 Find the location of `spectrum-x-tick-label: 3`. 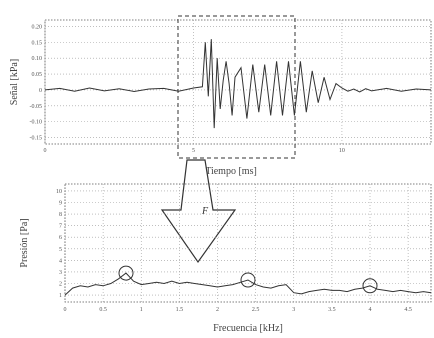

spectrum-x-tick-label: 3 is located at coordinates (293, 310).